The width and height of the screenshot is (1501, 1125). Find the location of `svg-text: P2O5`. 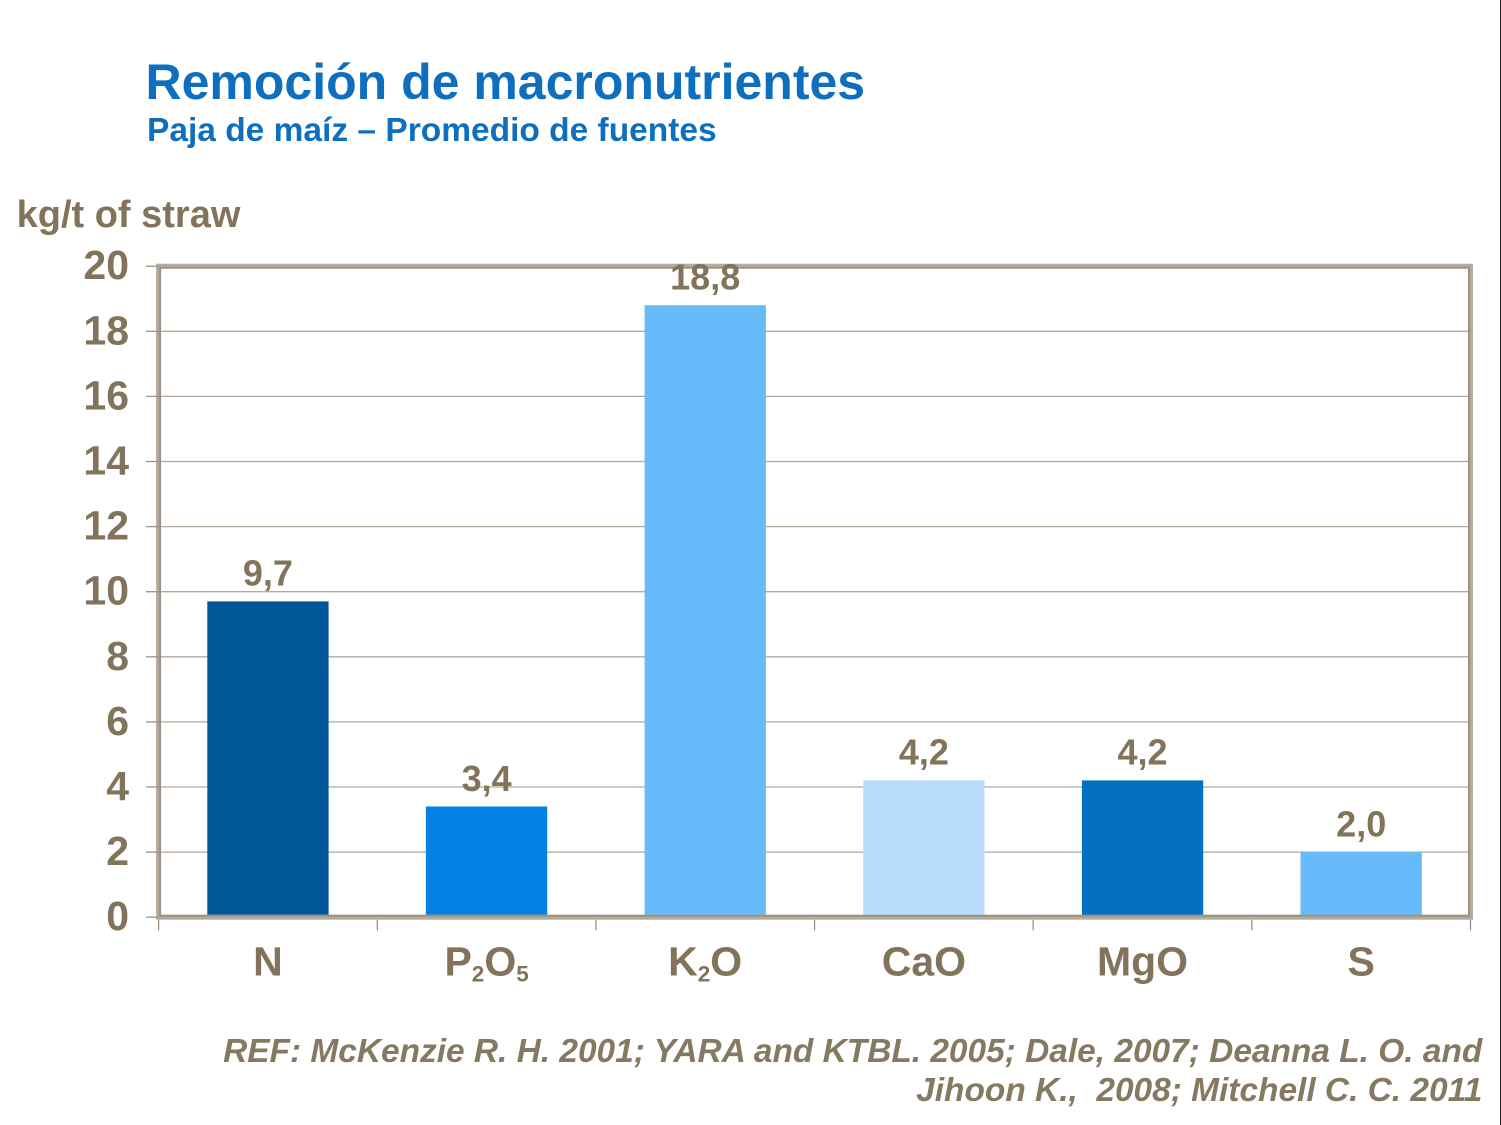

svg-text: P2O5 is located at coordinates (486, 963).